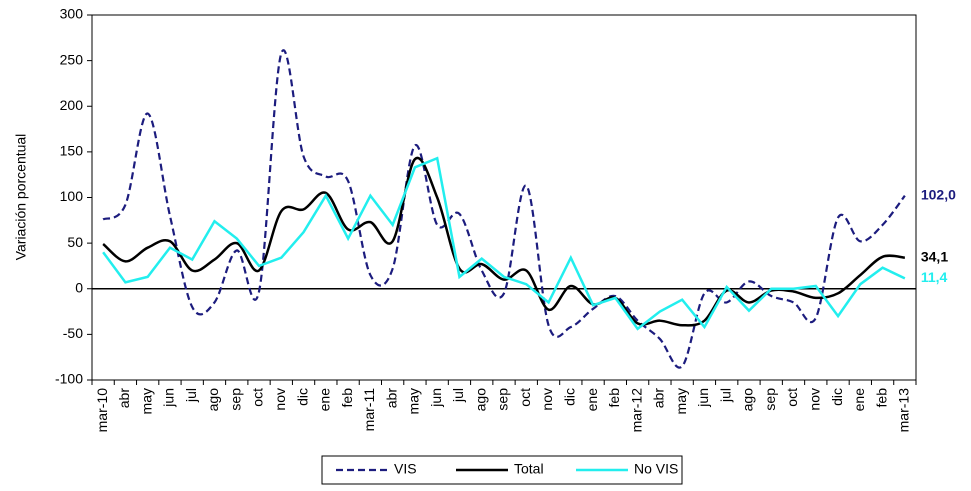 This screenshot has height=491, width=971. Describe the element at coordinates (72, 196) in the screenshot. I see `y-tick-label: 100` at that location.